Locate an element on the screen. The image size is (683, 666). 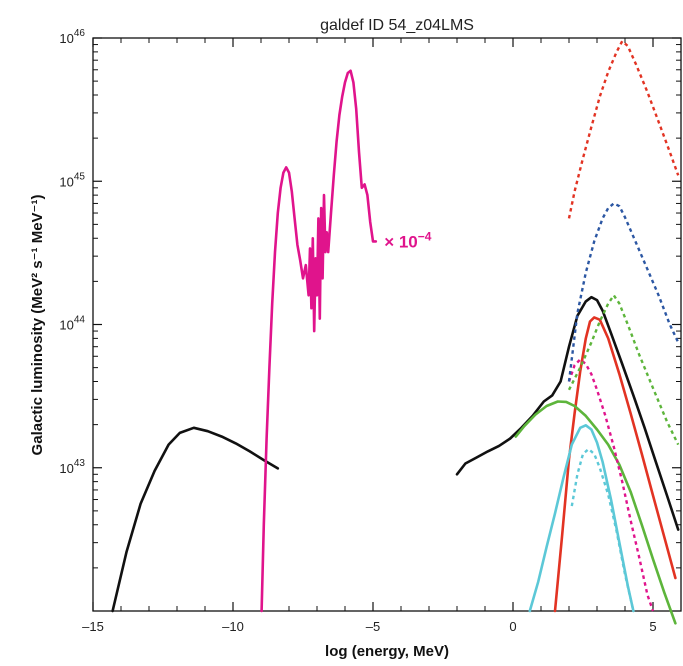
y-tick-label: 1046 is located at coordinates (72, 37).